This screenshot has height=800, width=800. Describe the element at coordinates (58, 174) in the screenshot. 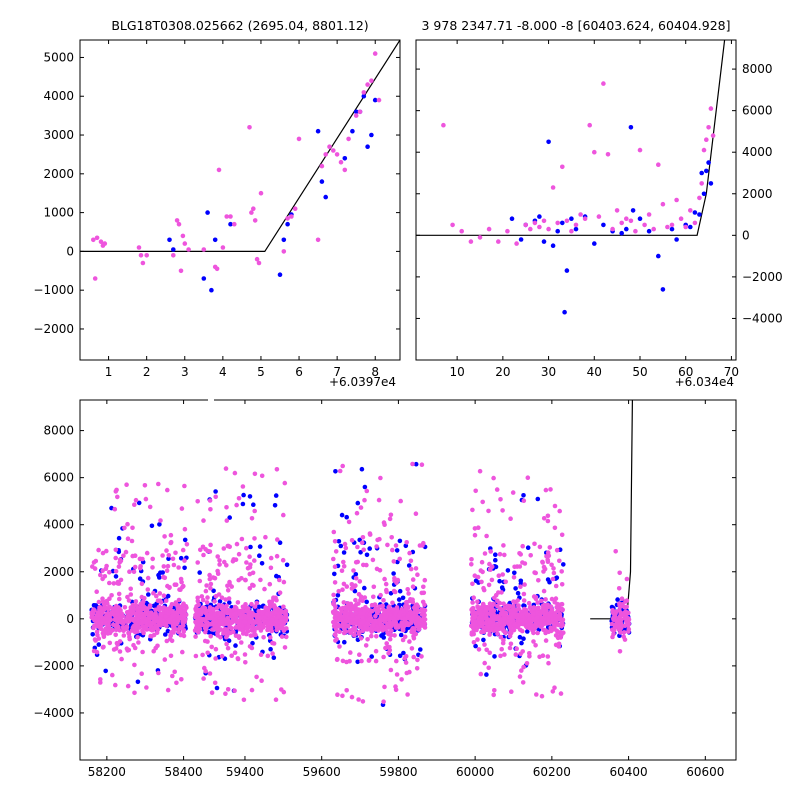

I see `y-tick-label: 2000` at that location.